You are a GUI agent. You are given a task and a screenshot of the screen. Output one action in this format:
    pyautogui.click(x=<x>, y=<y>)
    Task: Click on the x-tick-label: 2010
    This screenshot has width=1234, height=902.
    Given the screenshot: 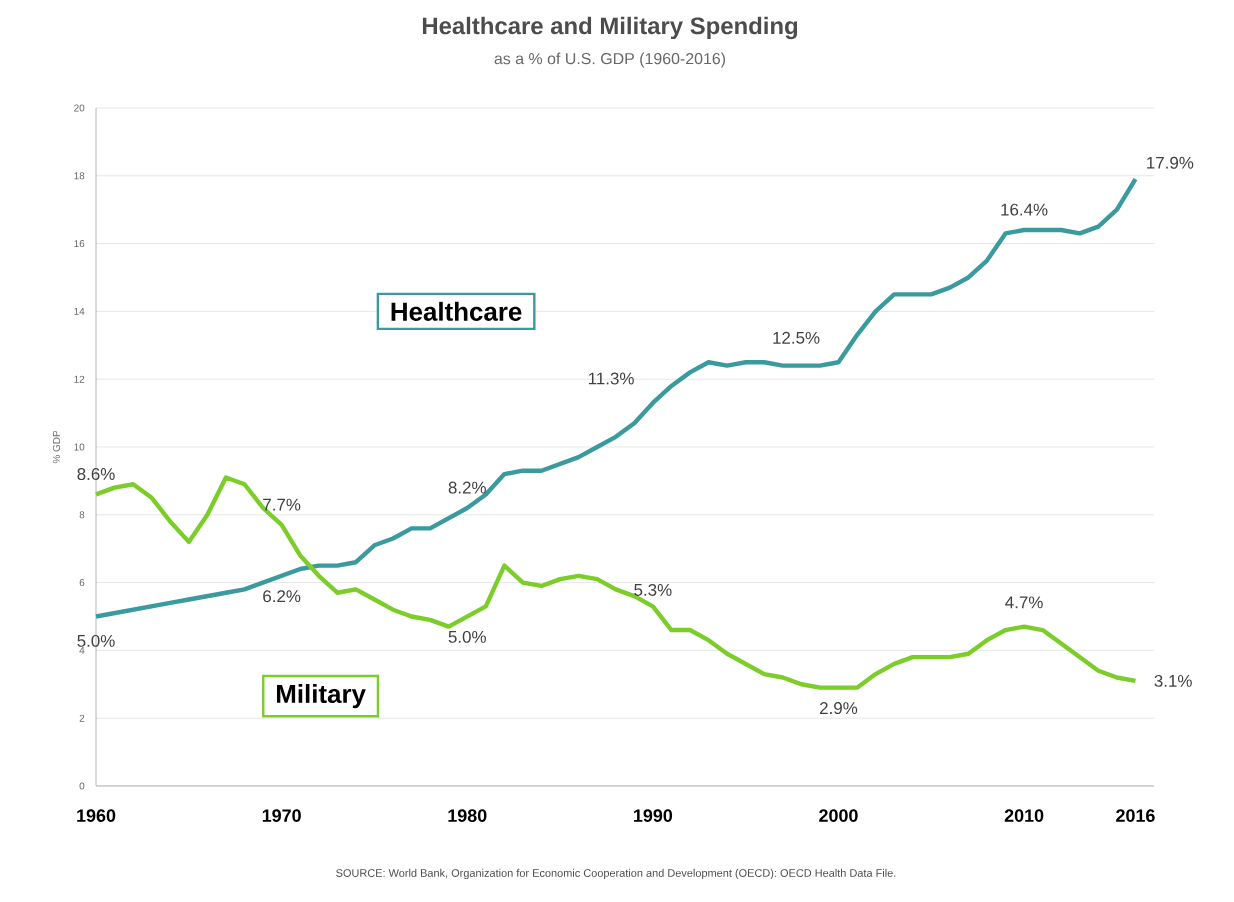 What is the action you would take?
    pyautogui.click(x=1024, y=815)
    